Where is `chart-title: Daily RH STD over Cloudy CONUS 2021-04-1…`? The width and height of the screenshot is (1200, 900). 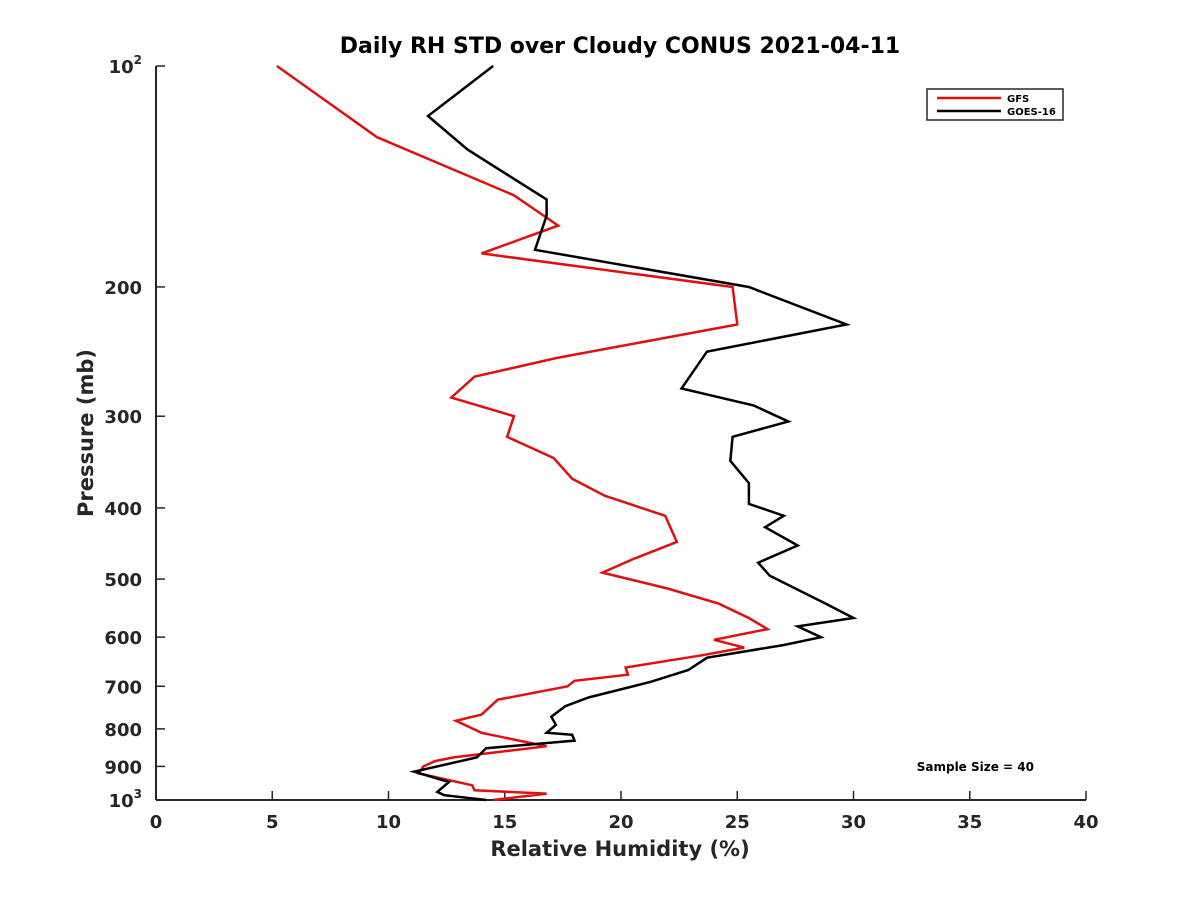
chart-title: Daily RH STD over Cloudy CONUS 2021-04-1… is located at coordinates (620, 46).